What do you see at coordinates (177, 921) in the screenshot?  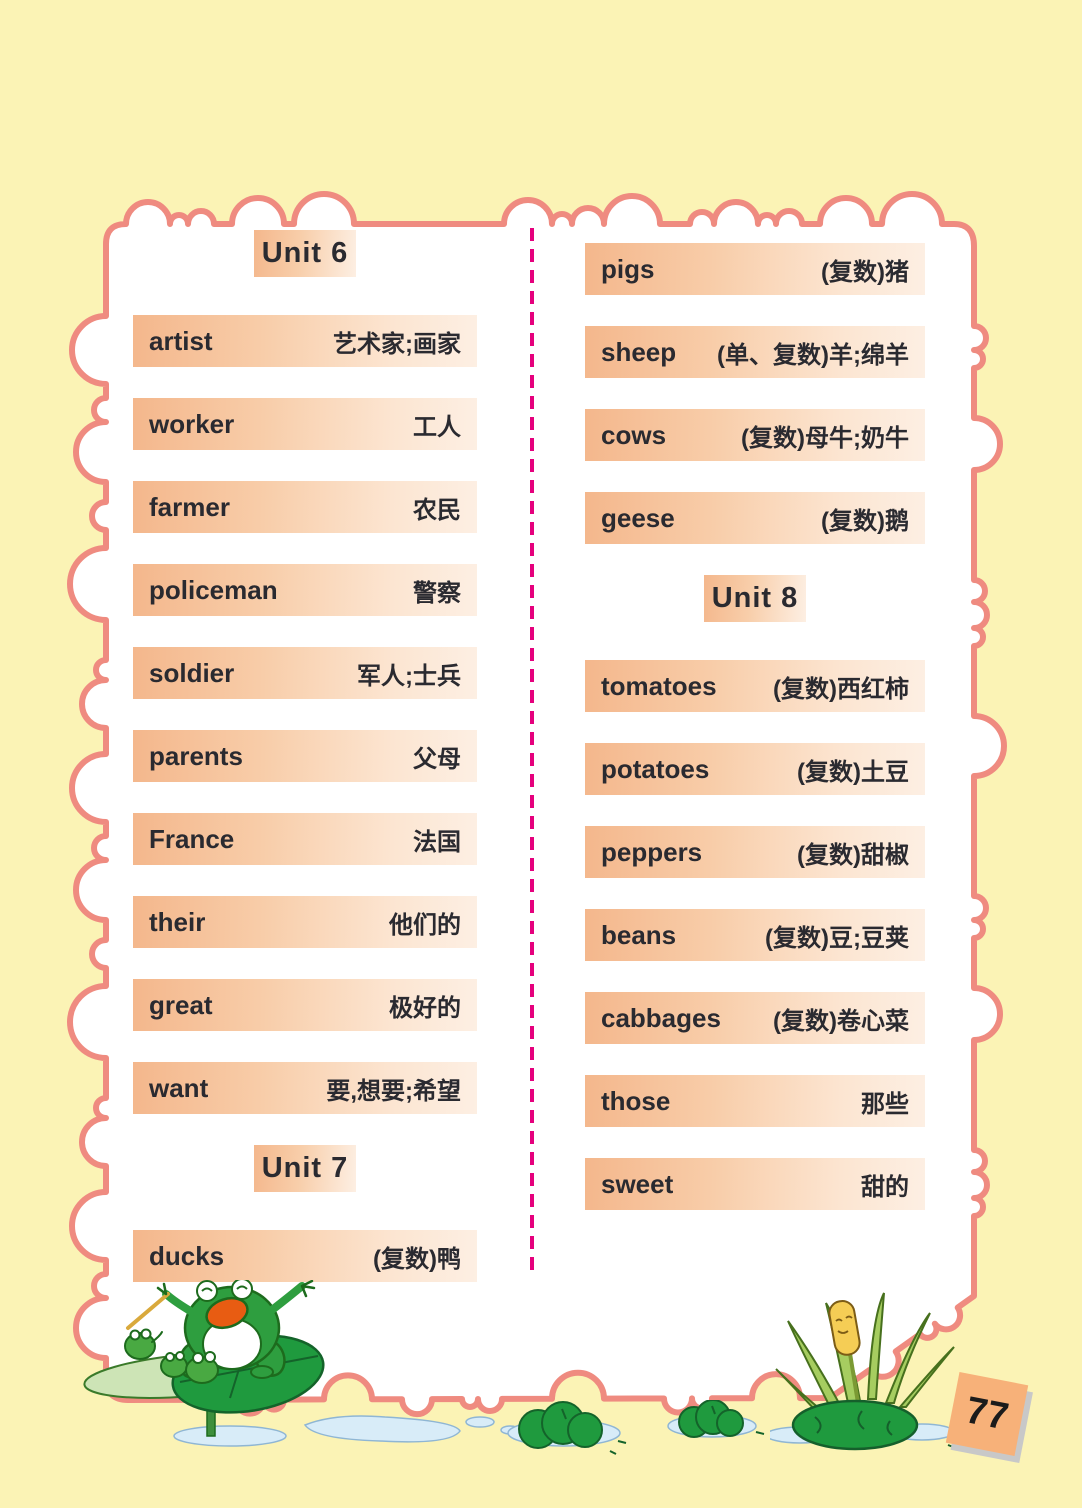 I see `vocab-word: their` at bounding box center [177, 921].